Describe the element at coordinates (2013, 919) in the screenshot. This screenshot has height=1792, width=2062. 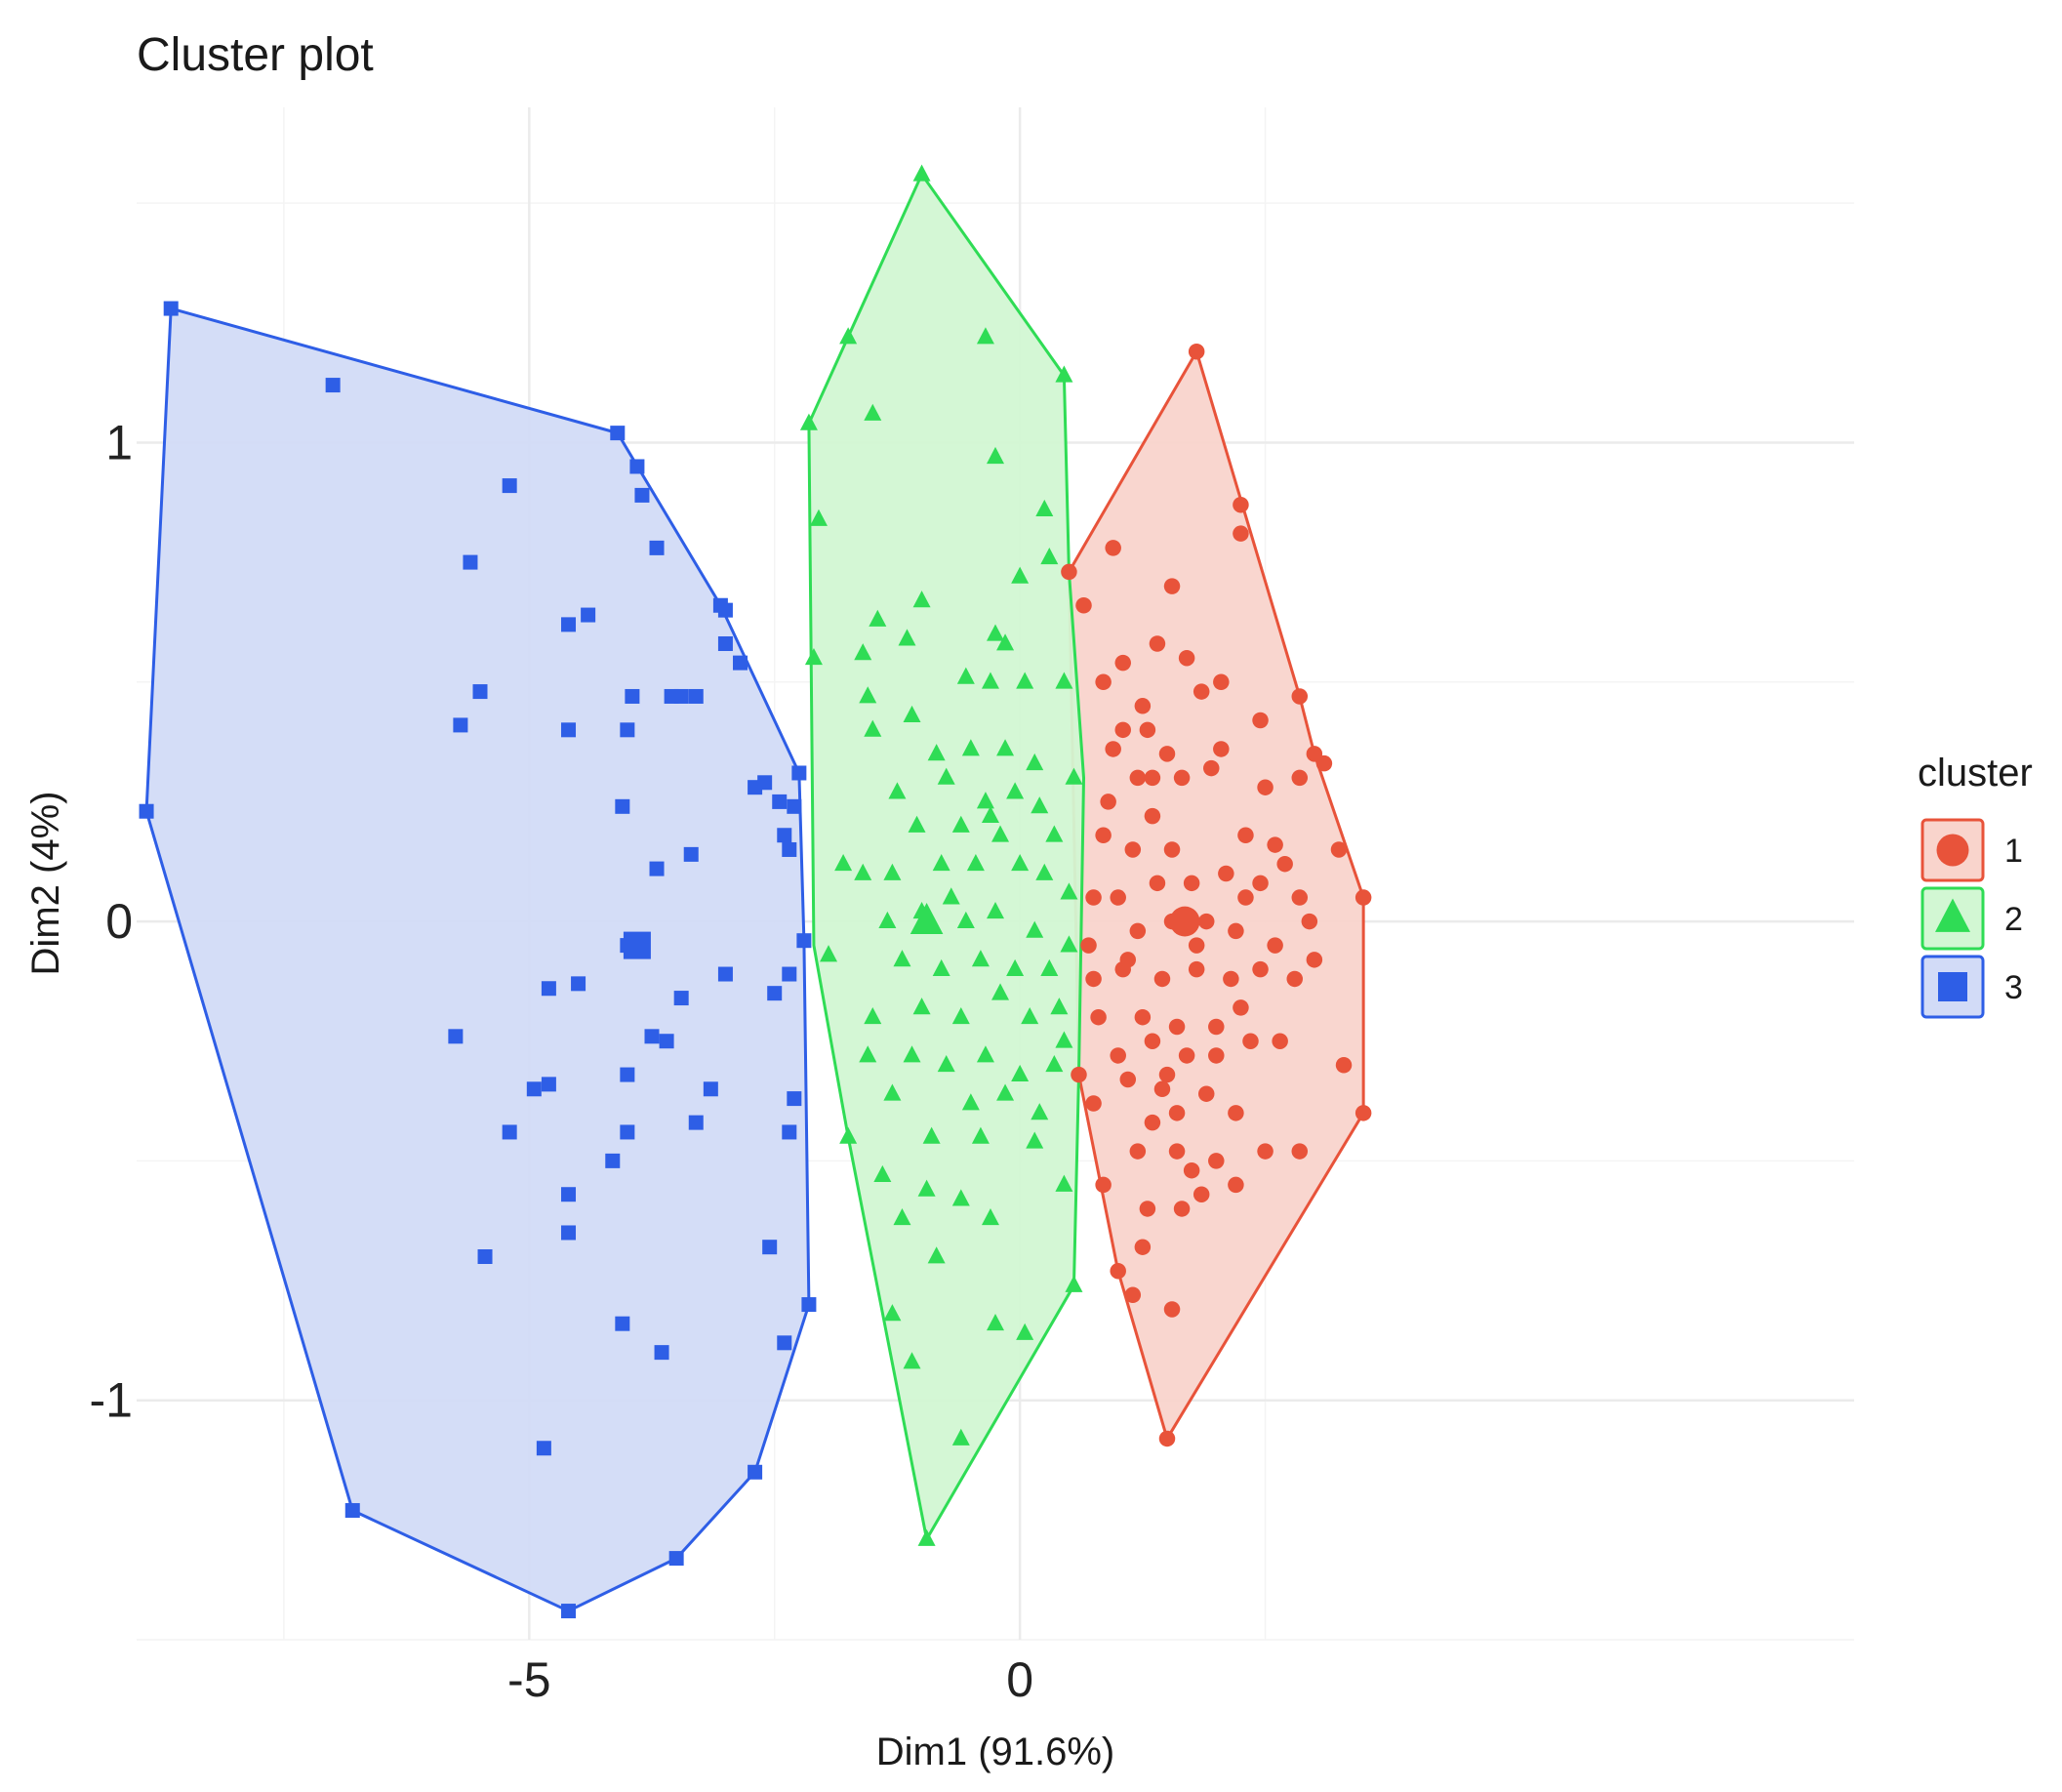
I see `legend-label-2: 2` at that location.